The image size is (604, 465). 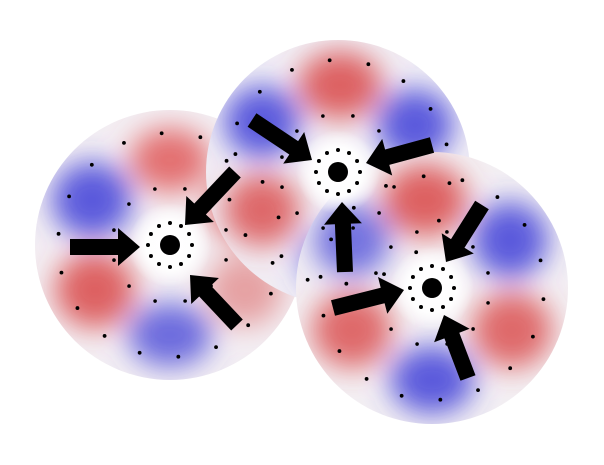 I want to click on cell-left-arrow-west, so click(x=105, y=247).